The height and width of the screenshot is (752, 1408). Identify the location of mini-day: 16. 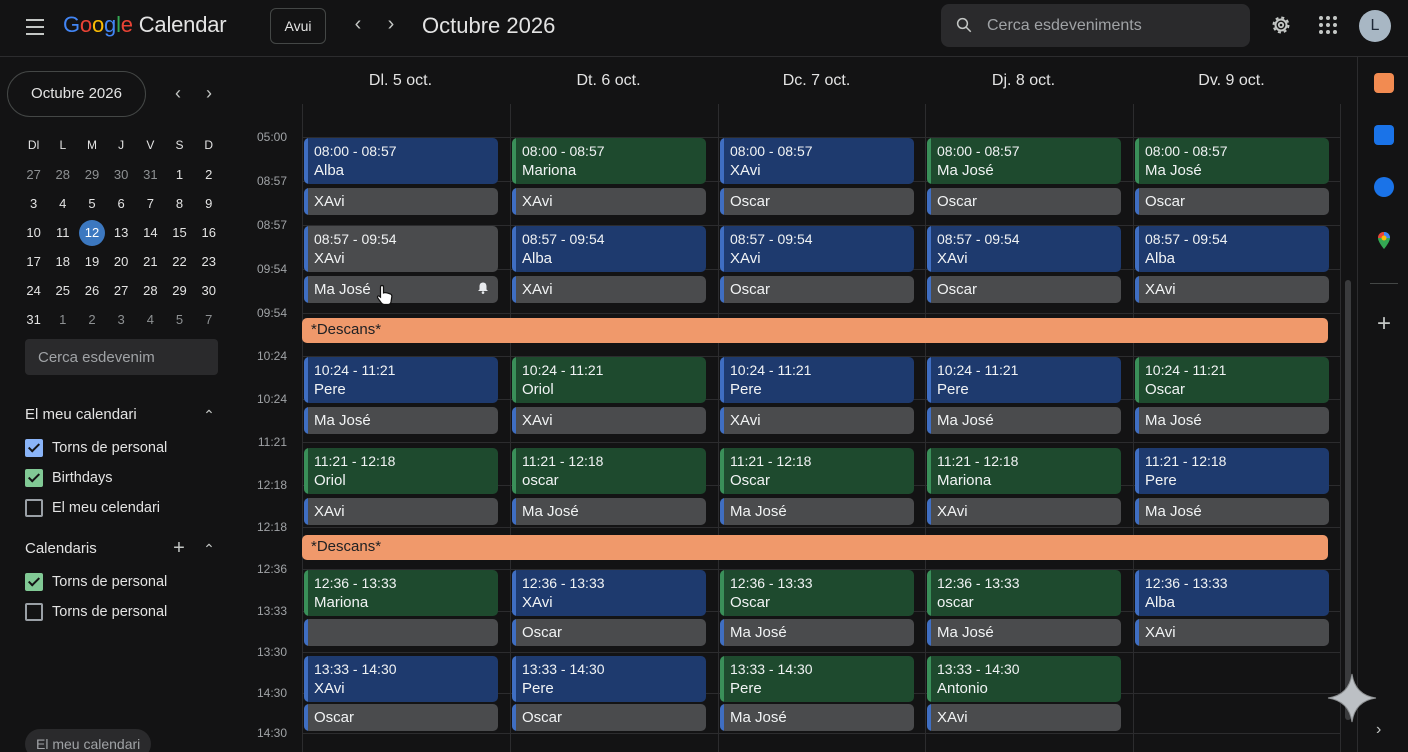
(208, 232).